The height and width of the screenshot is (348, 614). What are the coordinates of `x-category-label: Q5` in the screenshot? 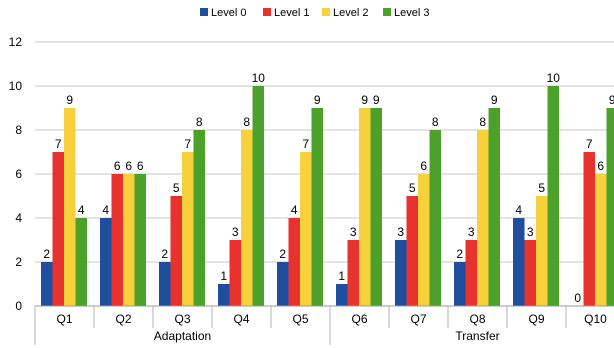 It's located at (300, 319).